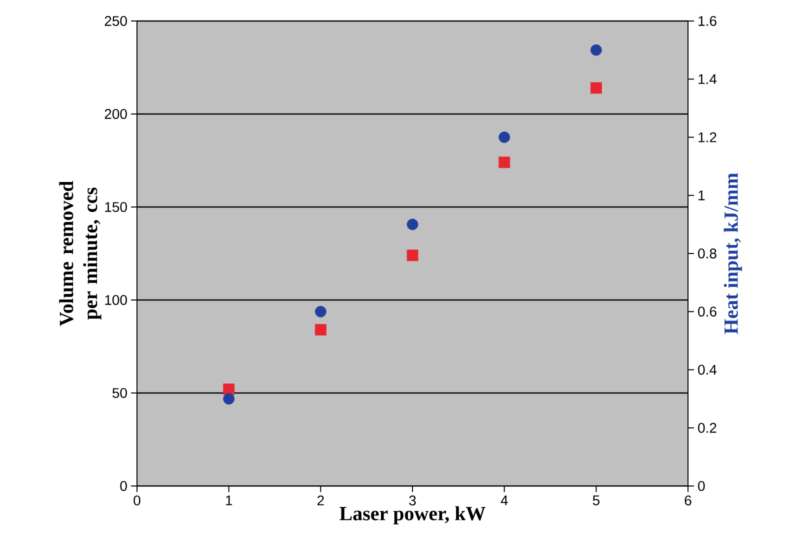 The width and height of the screenshot is (785, 550). I want to click on x-tick-label: 2, so click(320, 501).